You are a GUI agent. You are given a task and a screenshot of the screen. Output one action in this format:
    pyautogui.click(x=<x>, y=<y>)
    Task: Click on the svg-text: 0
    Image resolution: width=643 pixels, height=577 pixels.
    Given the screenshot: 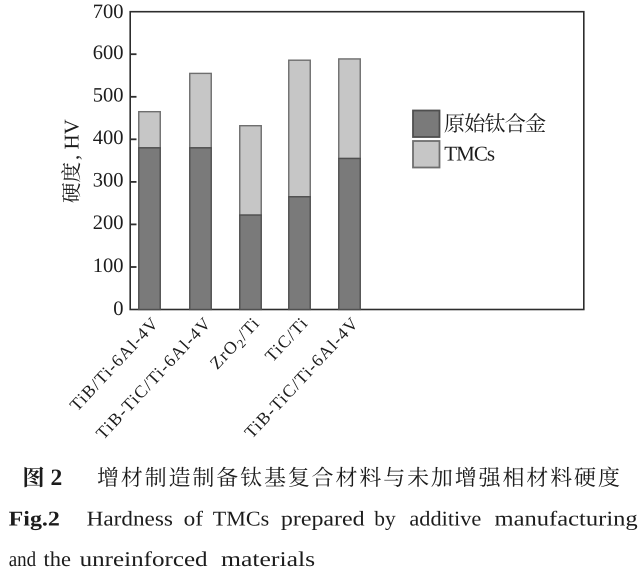 What is the action you would take?
    pyautogui.click(x=118, y=309)
    